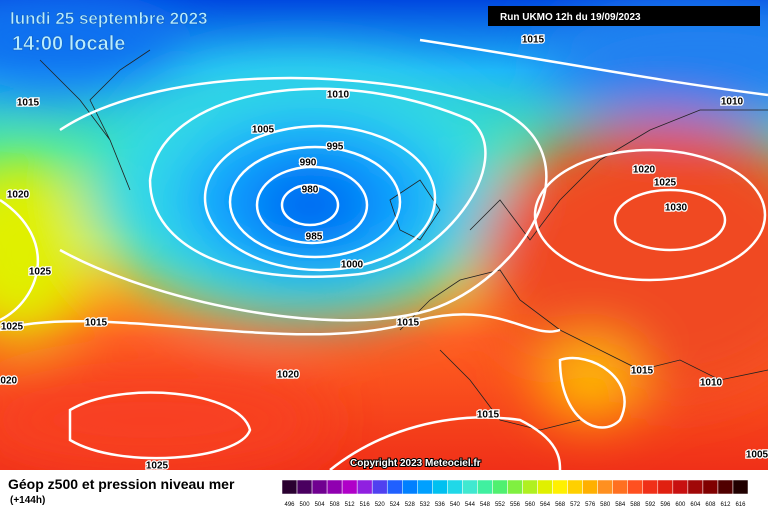  I want to click on legend-subtitle: (+144h), so click(27, 500).